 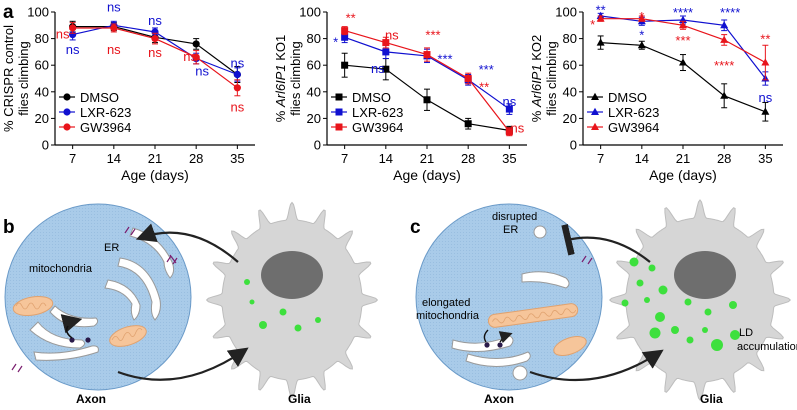 I want to click on y-axis-label: % Arl6IP1 KO1flies climbing, so click(x=288, y=78).